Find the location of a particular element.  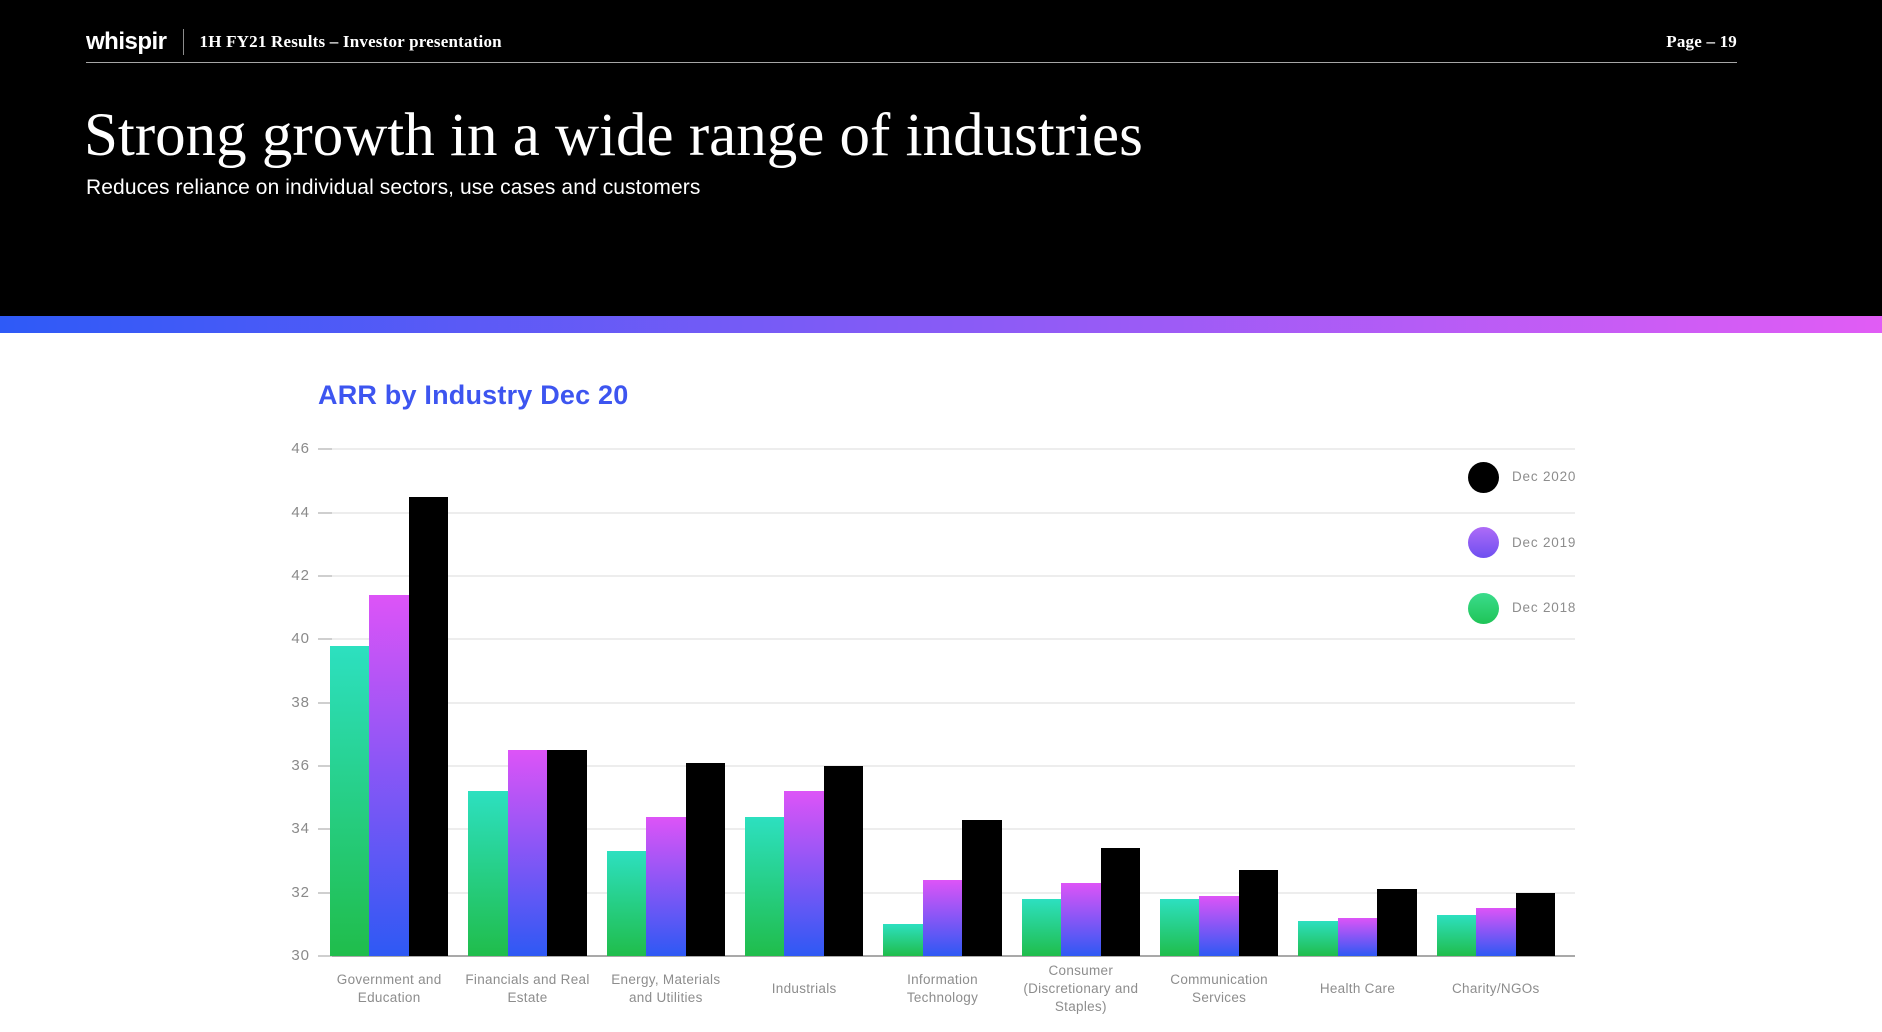

category-label: Industrials is located at coordinates (804, 988).